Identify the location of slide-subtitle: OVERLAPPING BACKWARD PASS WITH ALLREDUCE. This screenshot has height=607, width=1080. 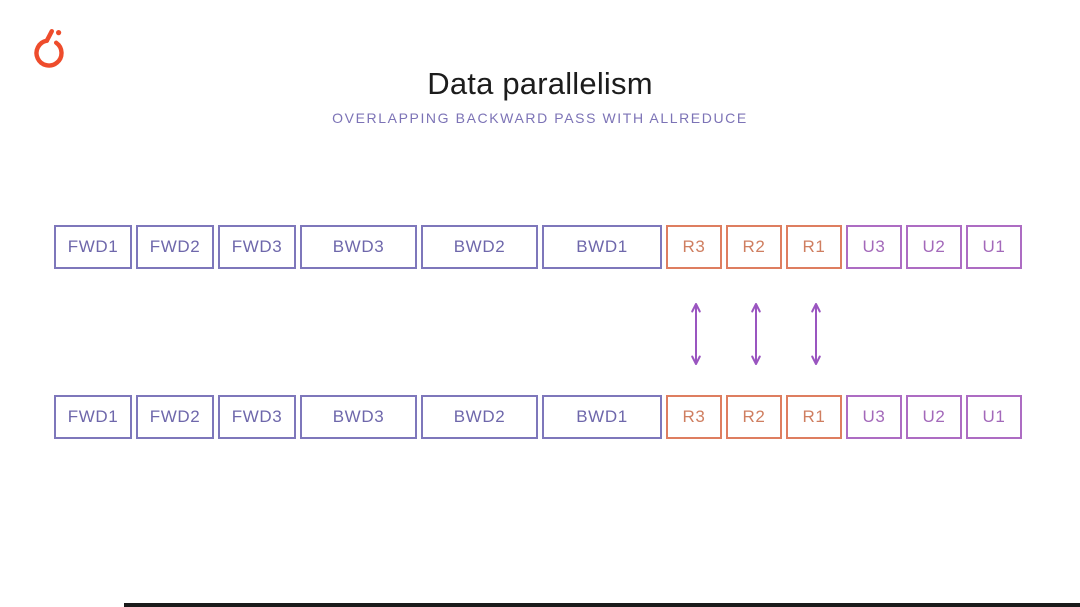
(540, 118).